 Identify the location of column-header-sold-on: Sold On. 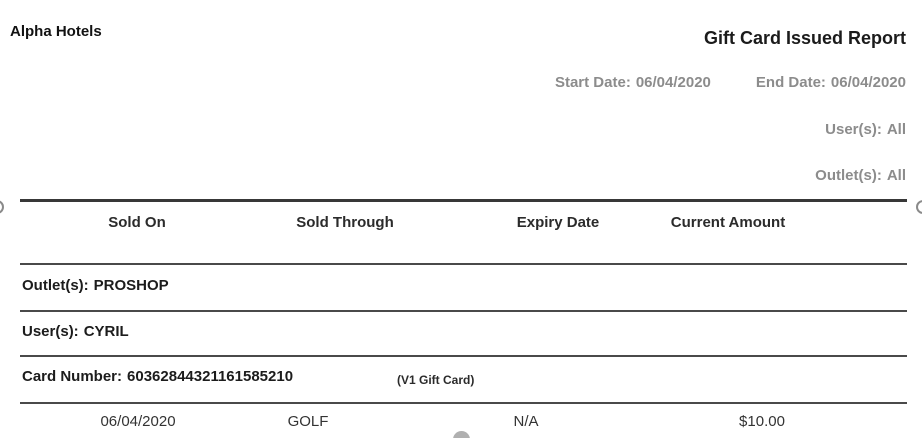
(137, 222).